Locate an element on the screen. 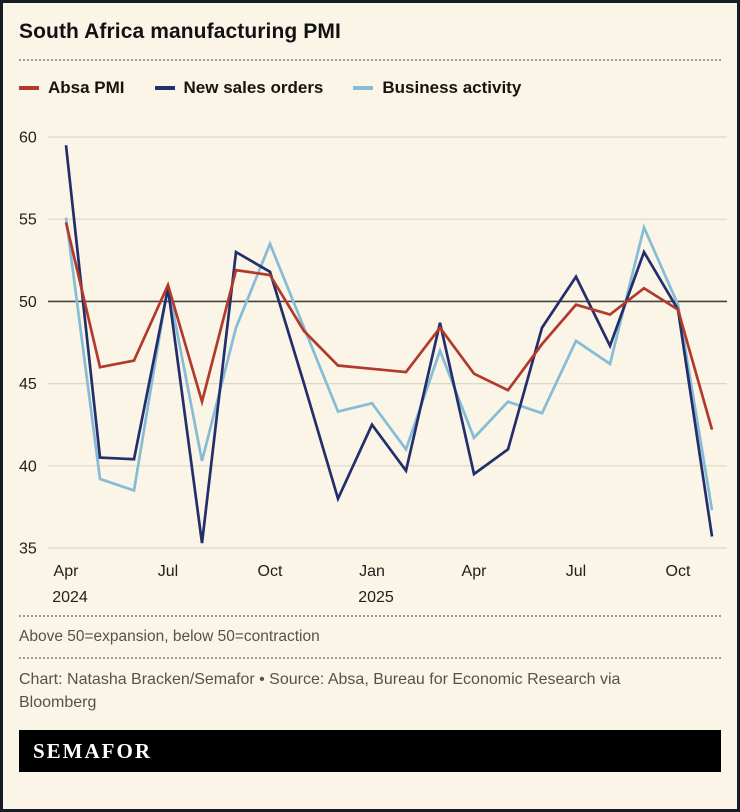 The image size is (740, 812). x-tick-year-2024: 2024 is located at coordinates (70, 597).